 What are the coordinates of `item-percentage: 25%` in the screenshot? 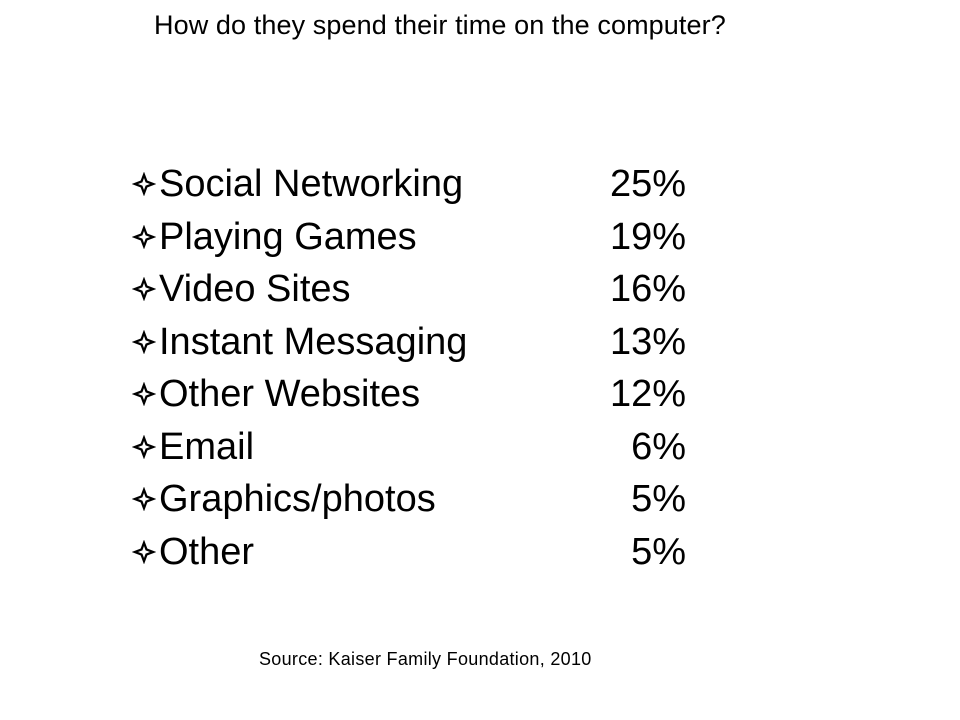 It's located at (647, 184).